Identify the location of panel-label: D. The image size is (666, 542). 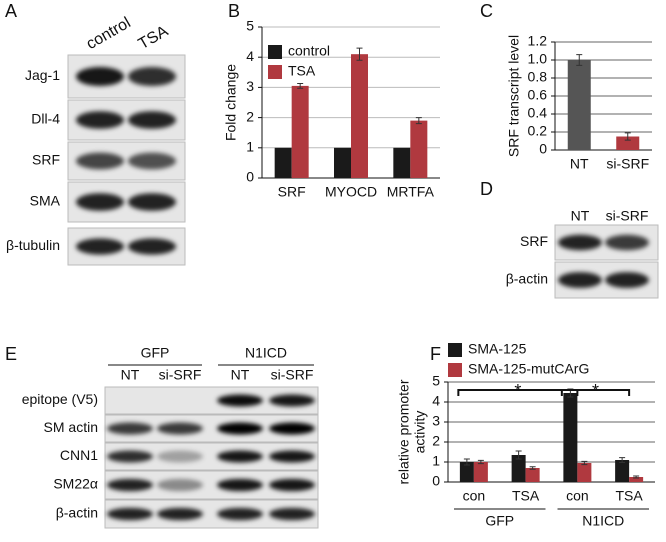
(486, 189).